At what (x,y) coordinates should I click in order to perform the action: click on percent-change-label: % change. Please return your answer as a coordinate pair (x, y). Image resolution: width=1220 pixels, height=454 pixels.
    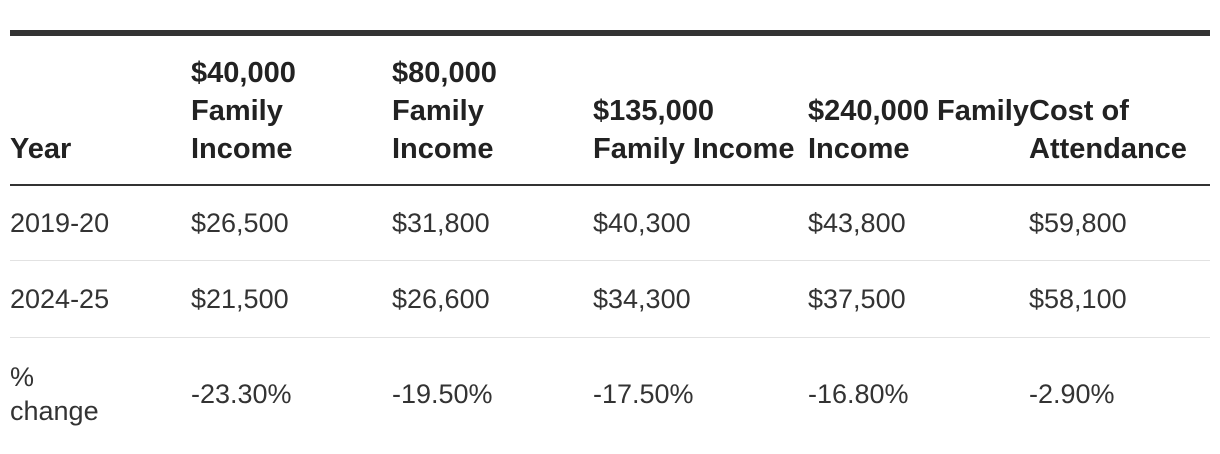
    Looking at the image, I should click on (54, 394).